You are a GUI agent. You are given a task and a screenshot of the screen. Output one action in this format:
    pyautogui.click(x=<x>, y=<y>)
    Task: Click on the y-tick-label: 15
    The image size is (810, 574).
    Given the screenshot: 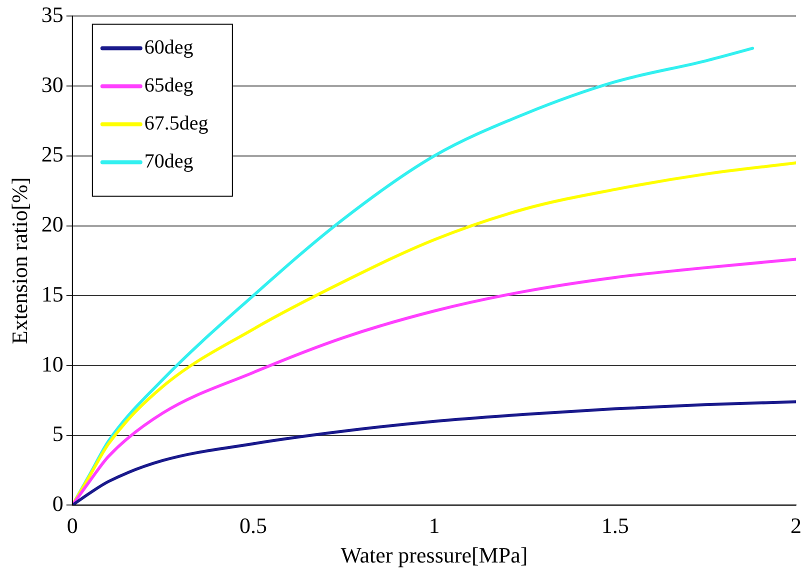 What is the action you would take?
    pyautogui.click(x=52, y=293)
    